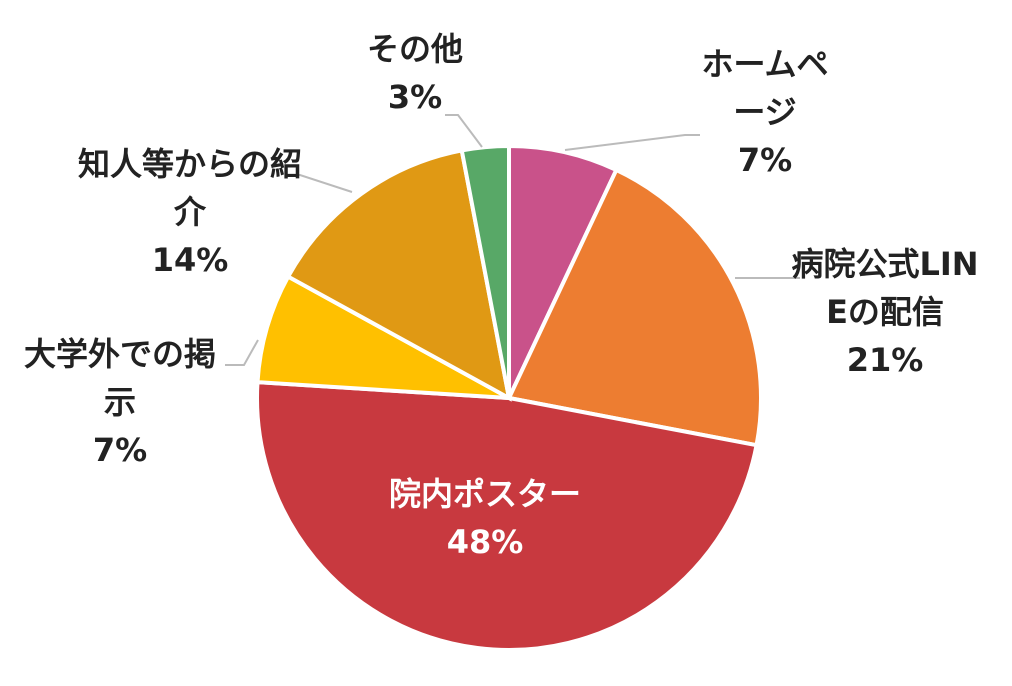 The width and height of the screenshot is (1012, 686). I want to click on category-label: 知人等からの紹介, so click(189, 188).